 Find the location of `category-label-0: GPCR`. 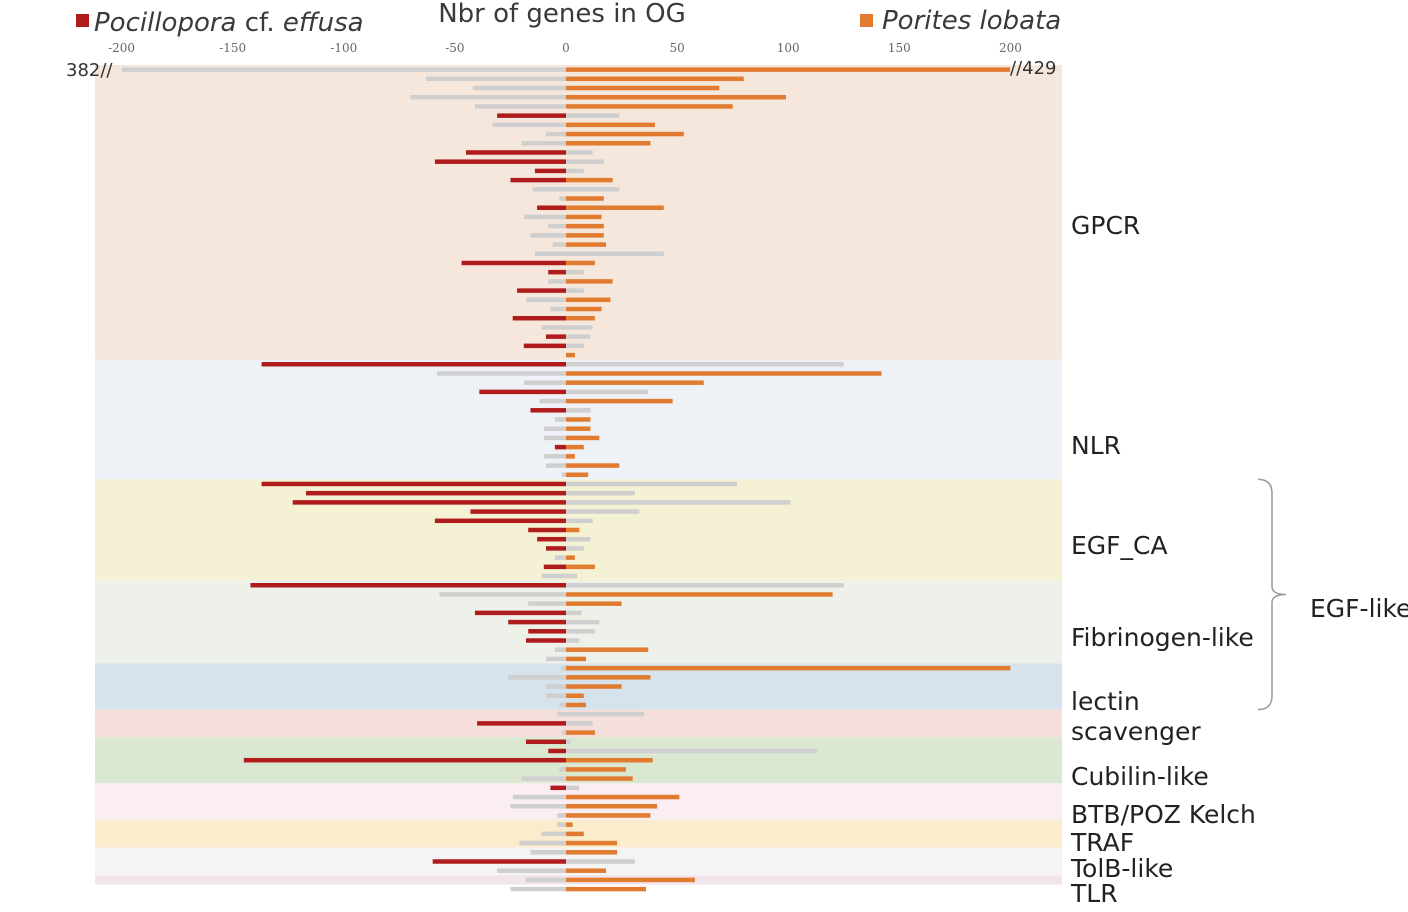

category-label-0: GPCR is located at coordinates (1105, 225).